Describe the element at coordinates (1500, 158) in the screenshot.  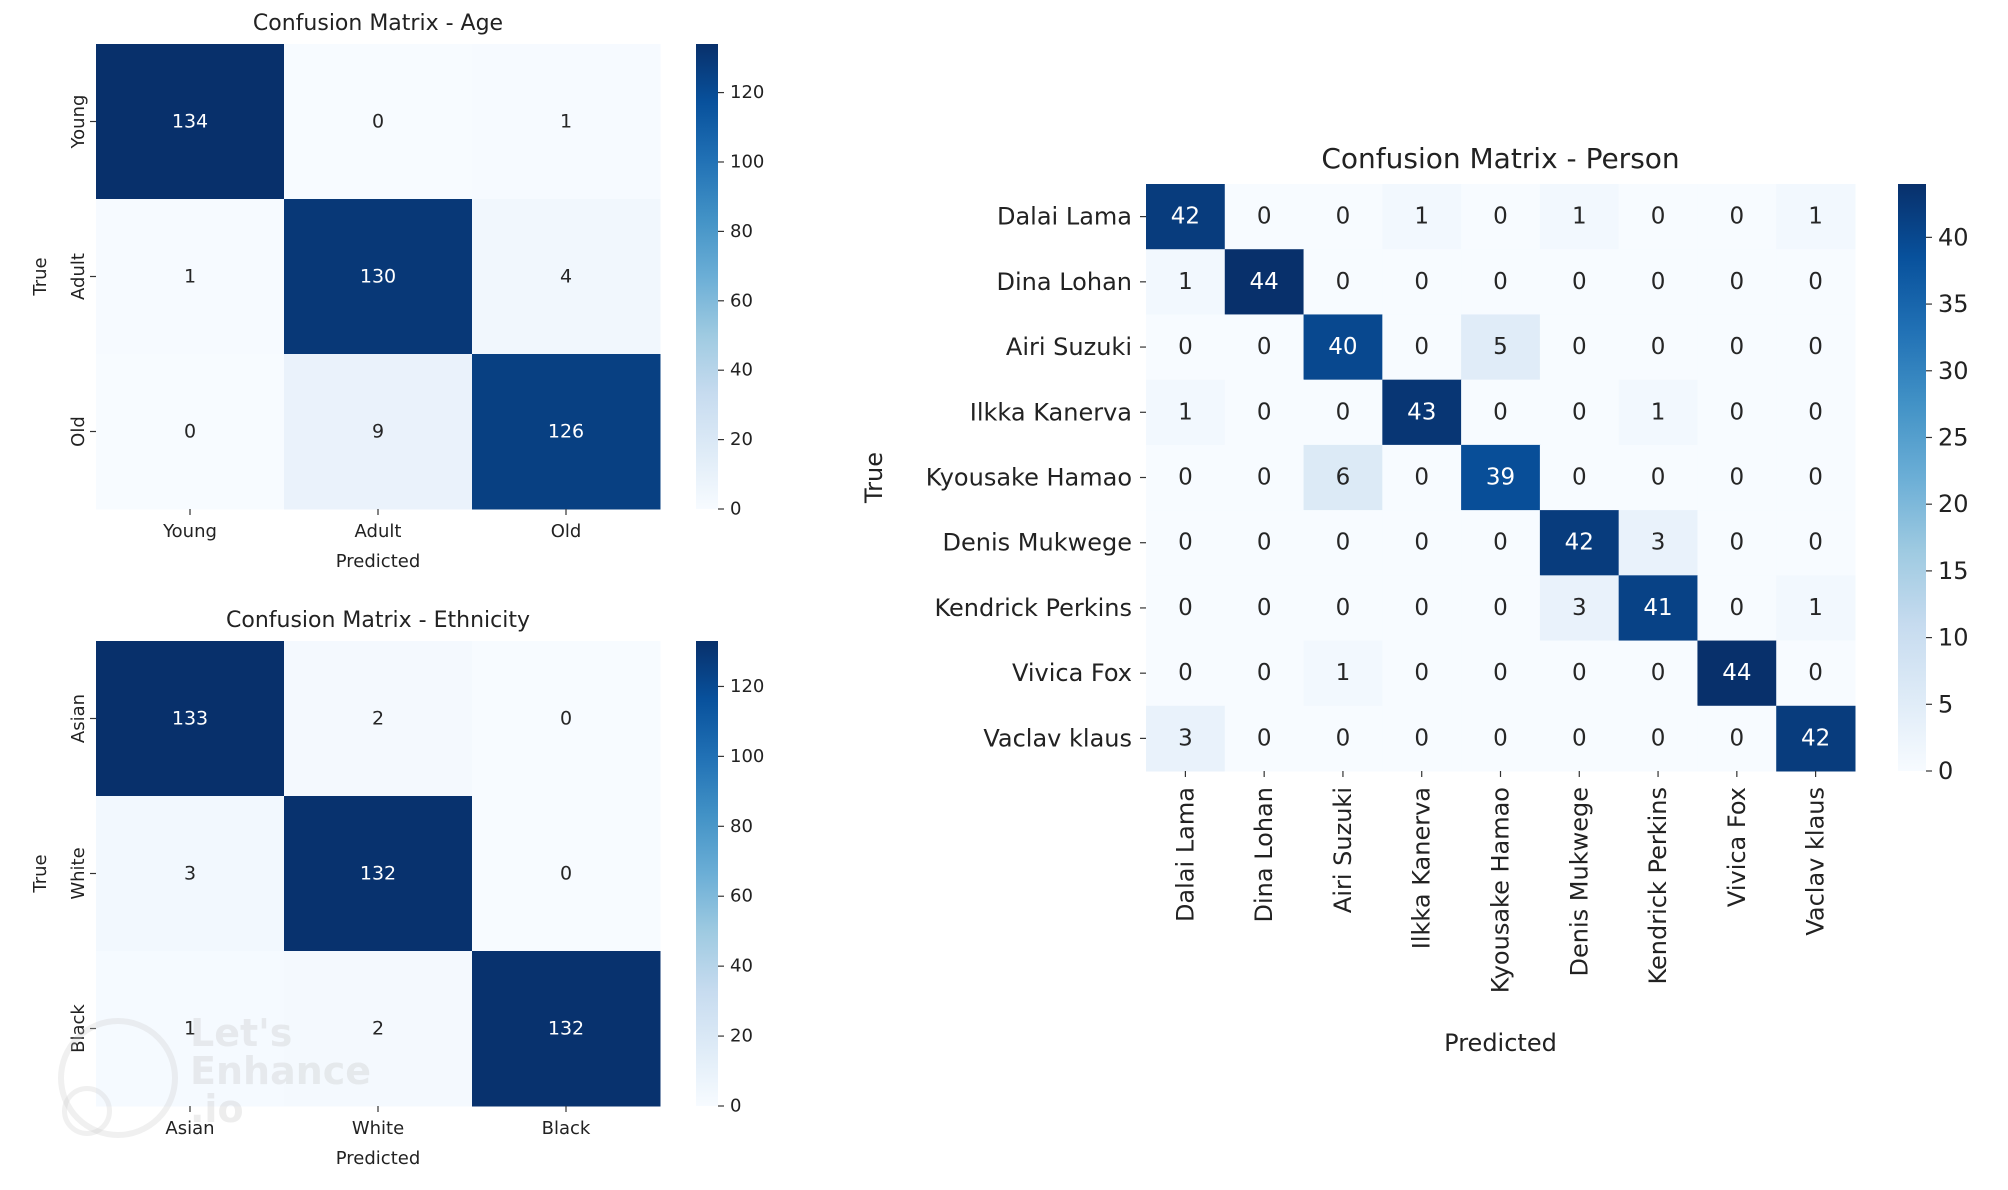
I see `chart-title: Confusion Matrix - Person` at that location.